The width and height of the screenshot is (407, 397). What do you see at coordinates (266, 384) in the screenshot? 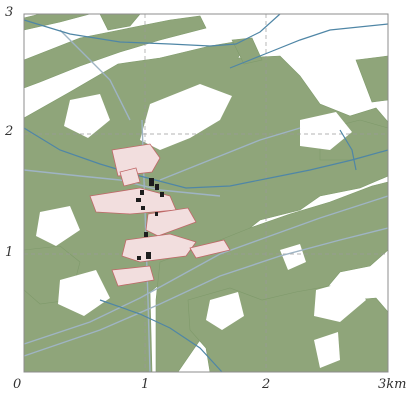
I see `x-axis-label-2: 2` at bounding box center [266, 384].